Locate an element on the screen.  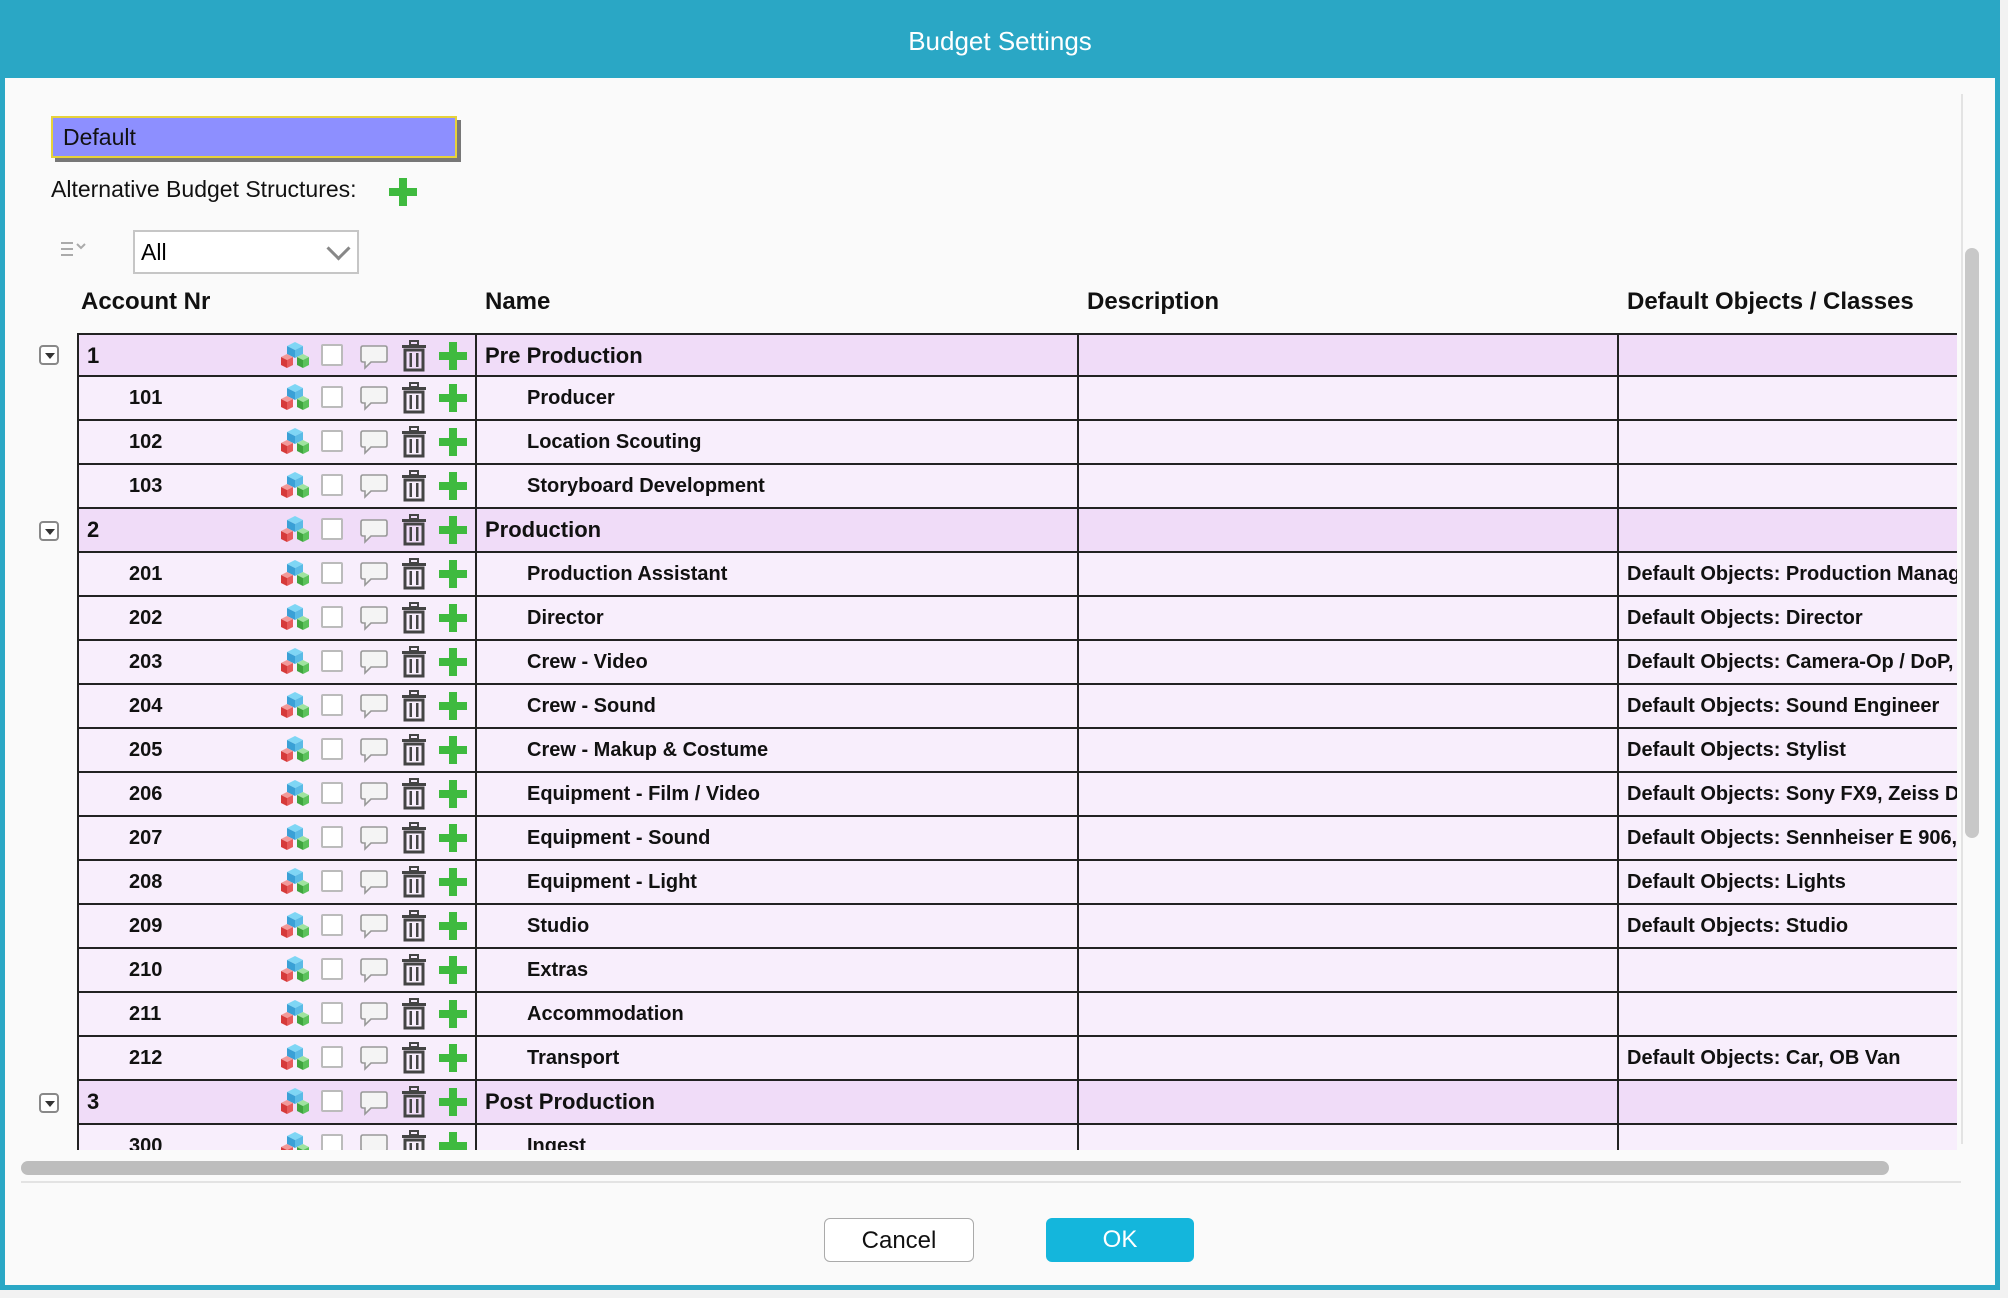
account-nr-cell: 208 is located at coordinates (277, 882).